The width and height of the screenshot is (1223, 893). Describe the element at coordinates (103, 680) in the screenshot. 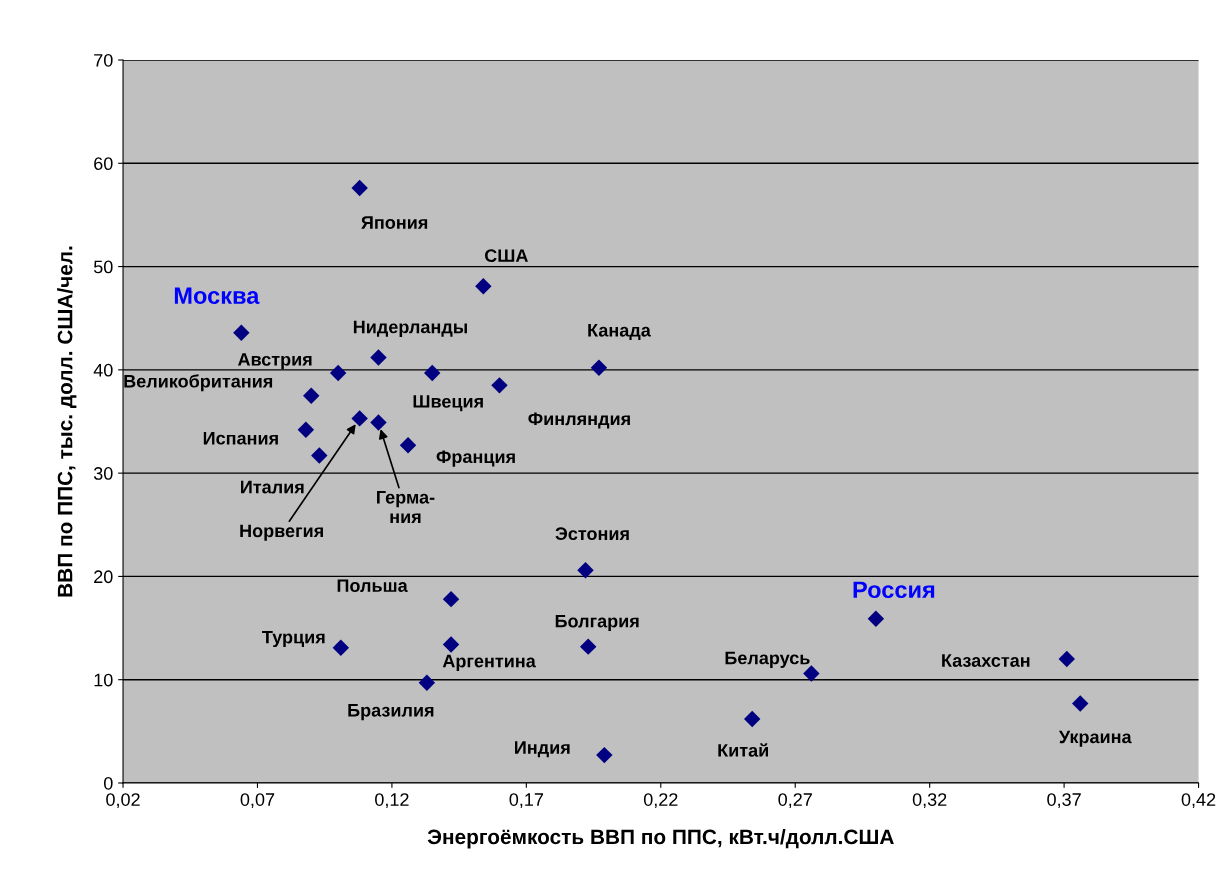

I see `y-tick-label: 10` at that location.